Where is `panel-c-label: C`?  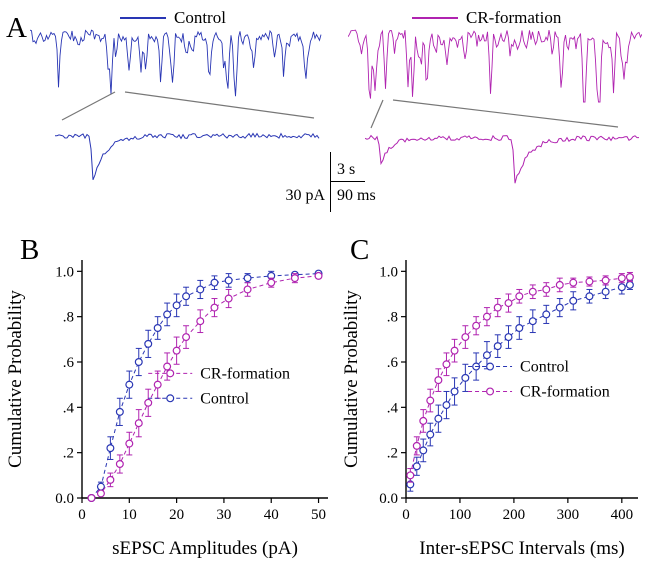
panel-c-label: C is located at coordinates (360, 250).